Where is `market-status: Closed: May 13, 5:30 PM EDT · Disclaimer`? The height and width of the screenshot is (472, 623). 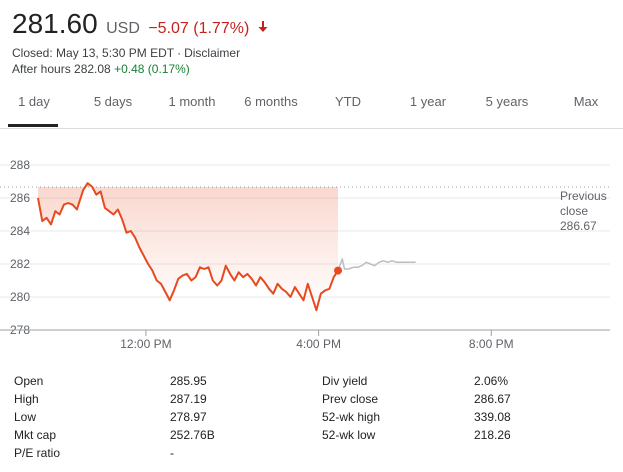
market-status: Closed: May 13, 5:30 PM EDT · Disclaimer is located at coordinates (126, 53).